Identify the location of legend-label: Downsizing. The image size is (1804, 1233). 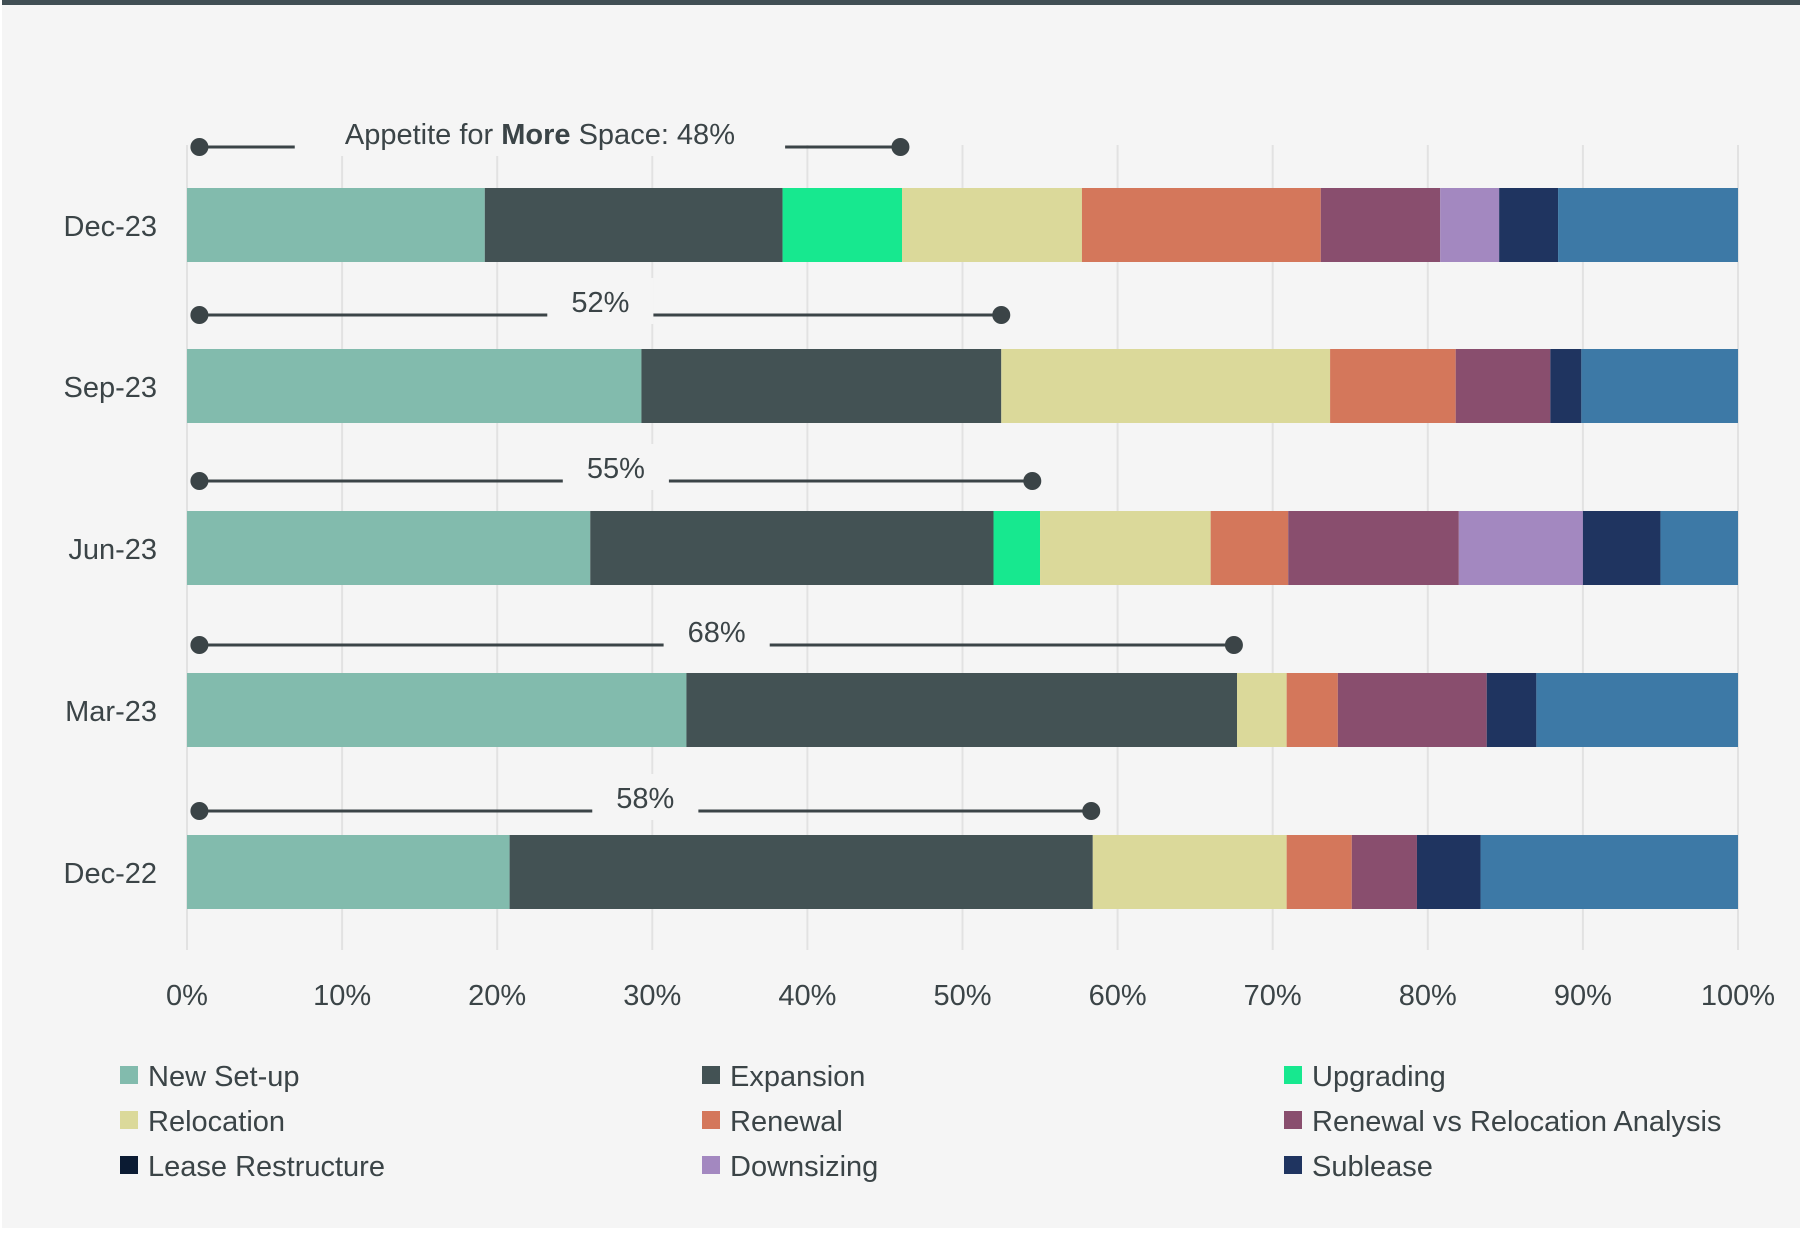
(804, 1167).